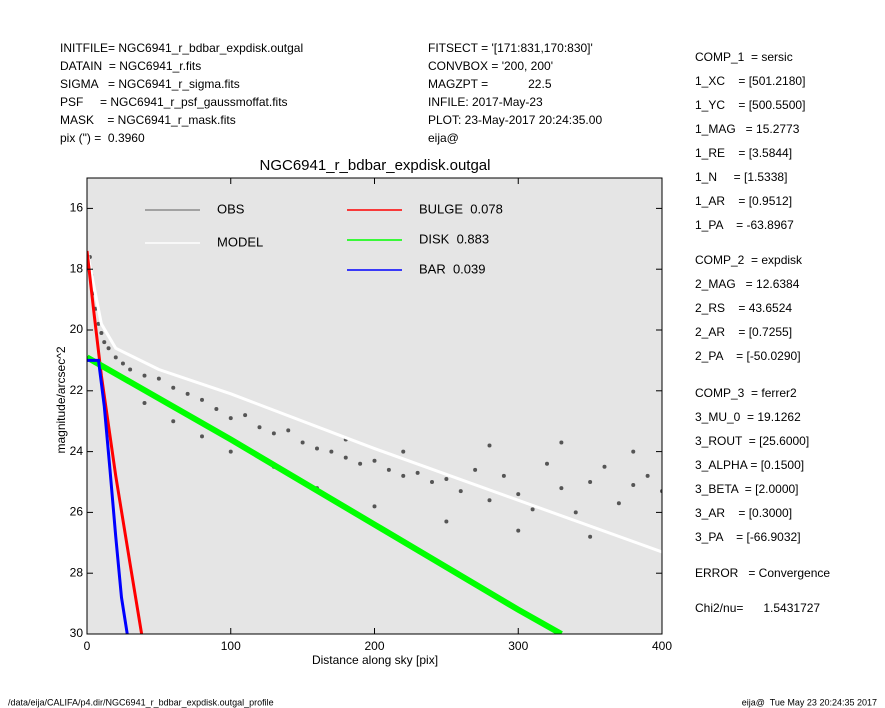 The height and width of the screenshot is (708, 885). I want to click on parameter-line: 1_YC = [500.5500], so click(750, 105).